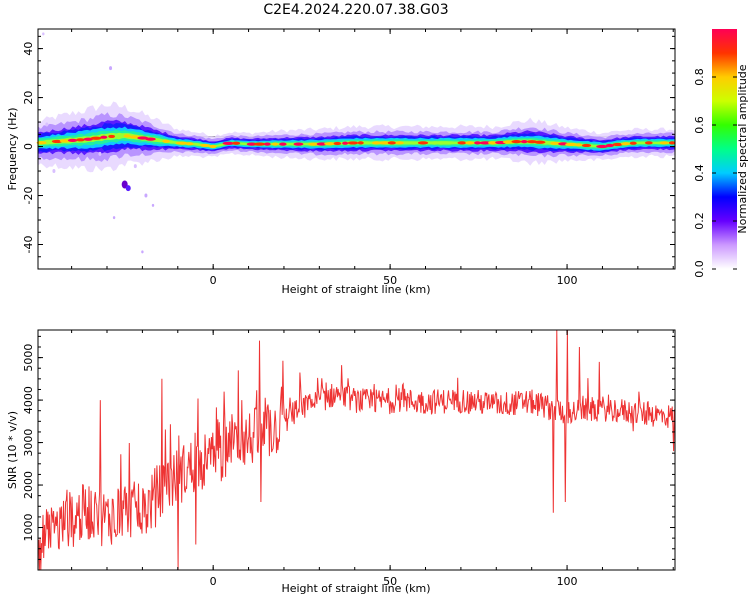  What do you see at coordinates (28, 485) in the screenshot?
I see `snr-y-tick-label: 2000` at bounding box center [28, 485].